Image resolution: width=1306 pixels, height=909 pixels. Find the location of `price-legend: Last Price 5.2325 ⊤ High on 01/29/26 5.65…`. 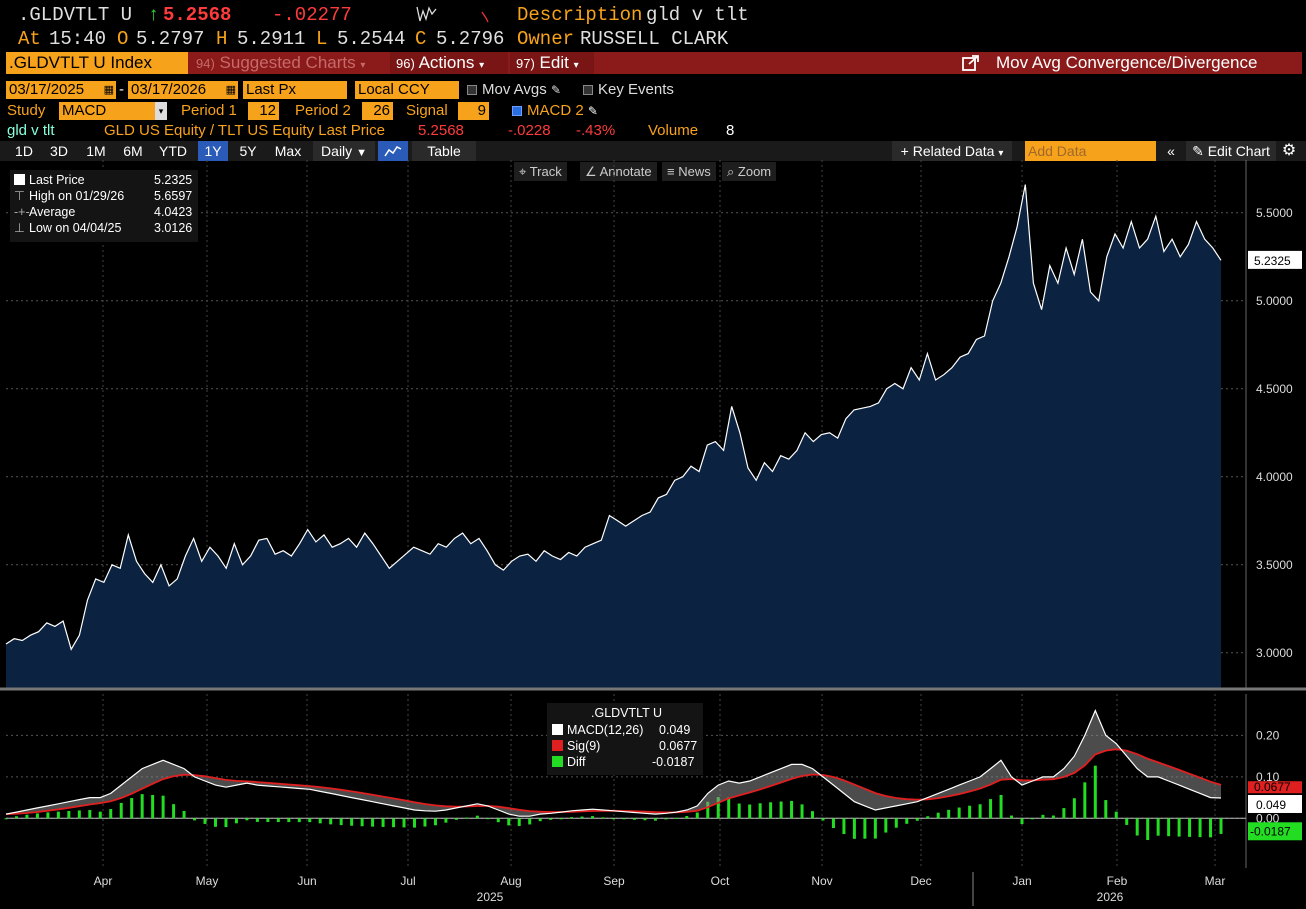

price-legend: Last Price 5.2325 ⊤ High on 01/29/26 5.65… is located at coordinates (104, 206).